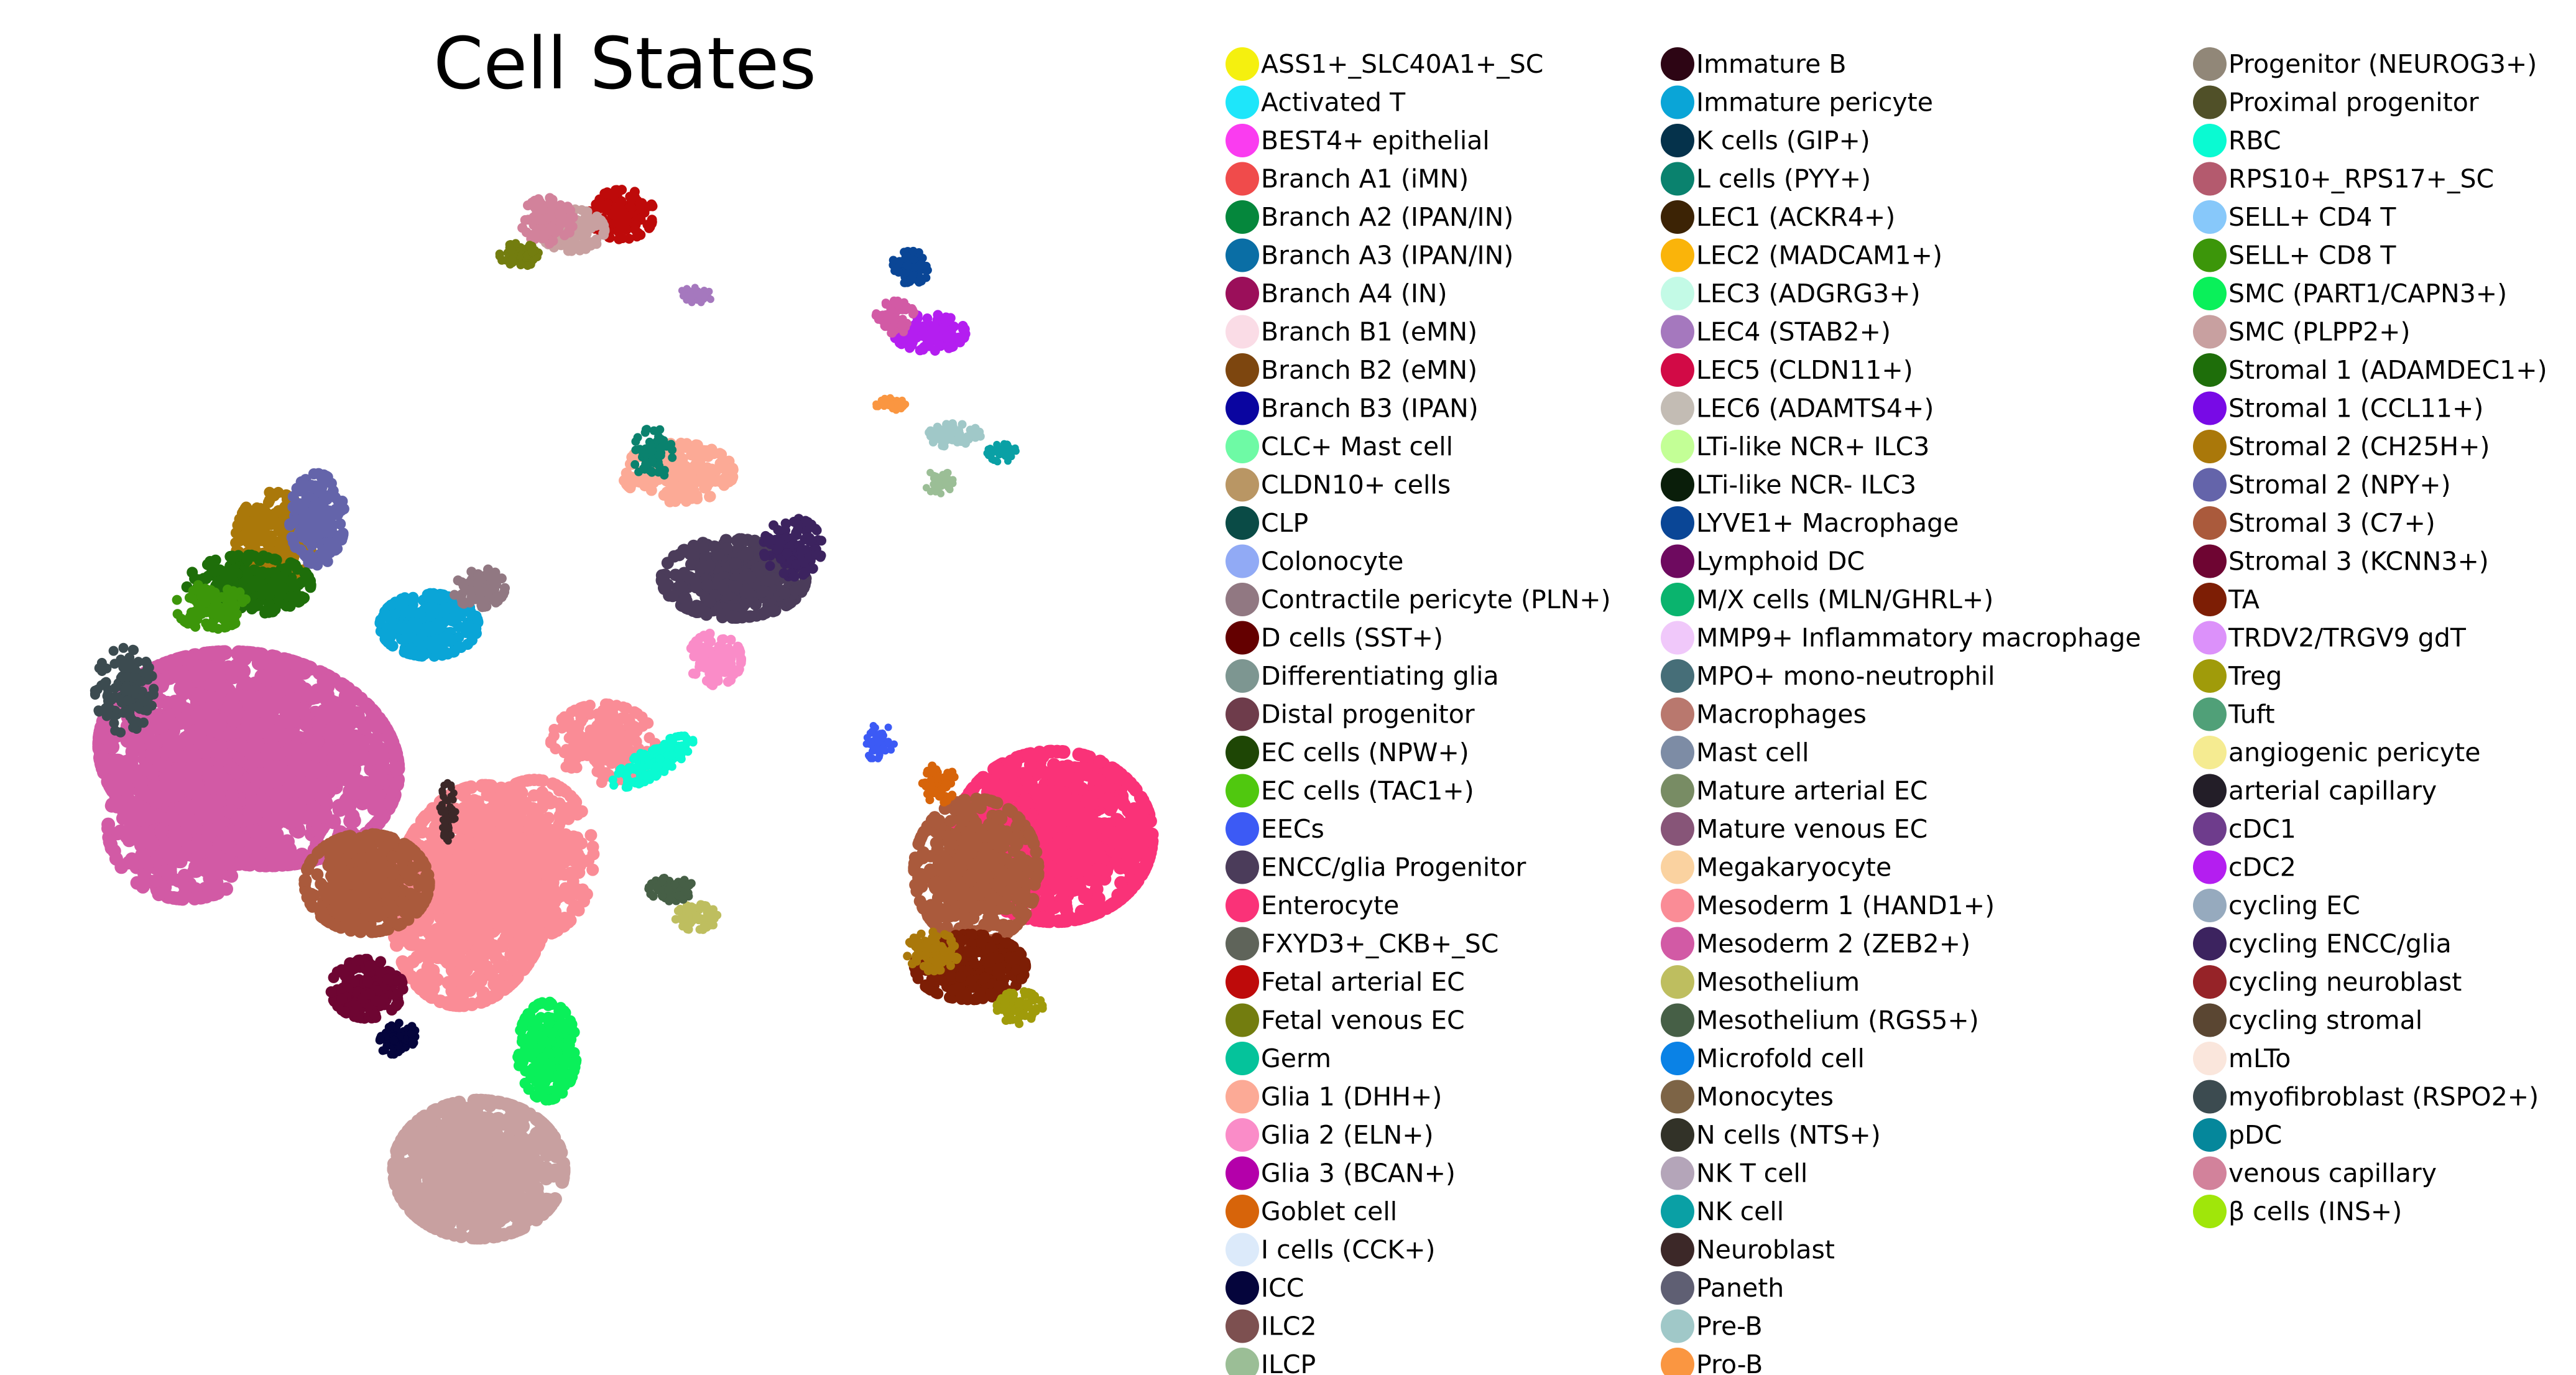  What do you see at coordinates (547, 1051) in the screenshot?
I see `cluster-smc-part1-capn3` at bounding box center [547, 1051].